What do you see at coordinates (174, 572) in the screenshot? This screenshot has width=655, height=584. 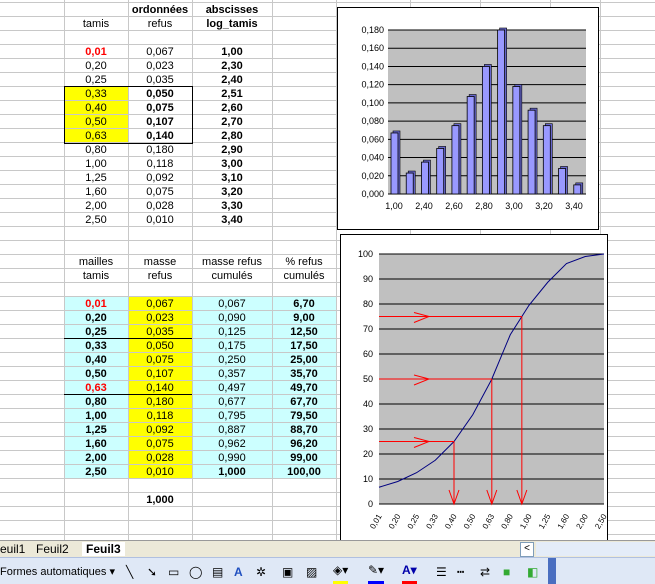 I see `rectangle-tool-icon: ▭` at bounding box center [174, 572].